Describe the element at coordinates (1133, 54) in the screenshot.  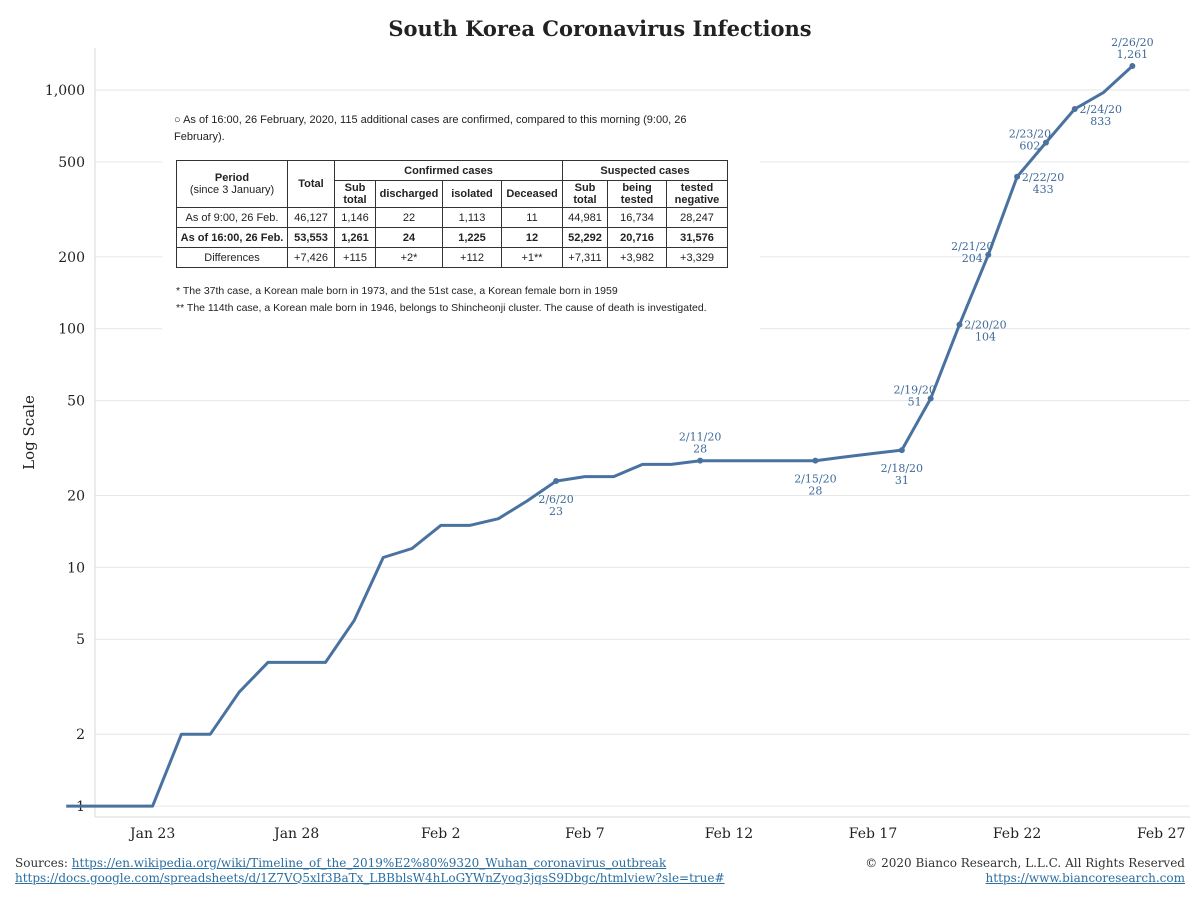
I see `data-label-value: 1,261` at that location.